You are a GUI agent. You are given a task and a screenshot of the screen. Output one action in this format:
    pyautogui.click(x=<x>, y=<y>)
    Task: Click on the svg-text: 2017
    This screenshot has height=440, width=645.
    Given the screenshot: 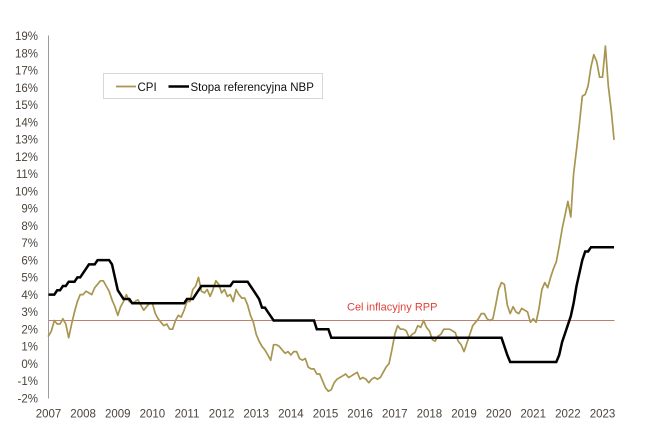 What is the action you would take?
    pyautogui.click(x=395, y=415)
    